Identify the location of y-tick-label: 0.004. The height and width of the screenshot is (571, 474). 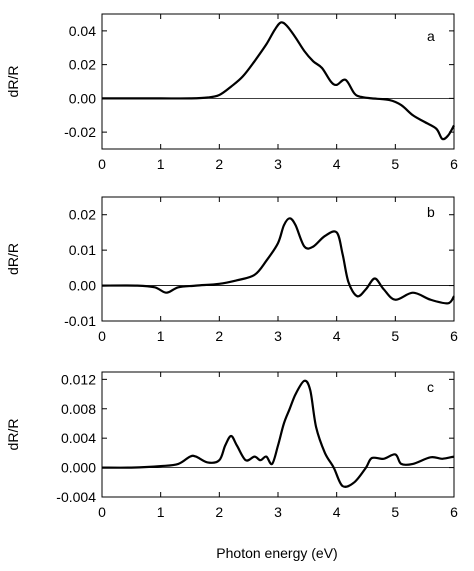
(78, 438).